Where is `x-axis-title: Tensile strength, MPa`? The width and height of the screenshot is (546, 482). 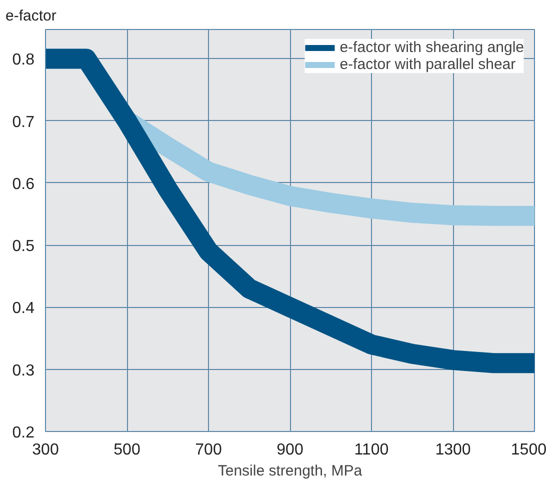
x-axis-title: Tensile strength, MPa is located at coordinates (290, 471).